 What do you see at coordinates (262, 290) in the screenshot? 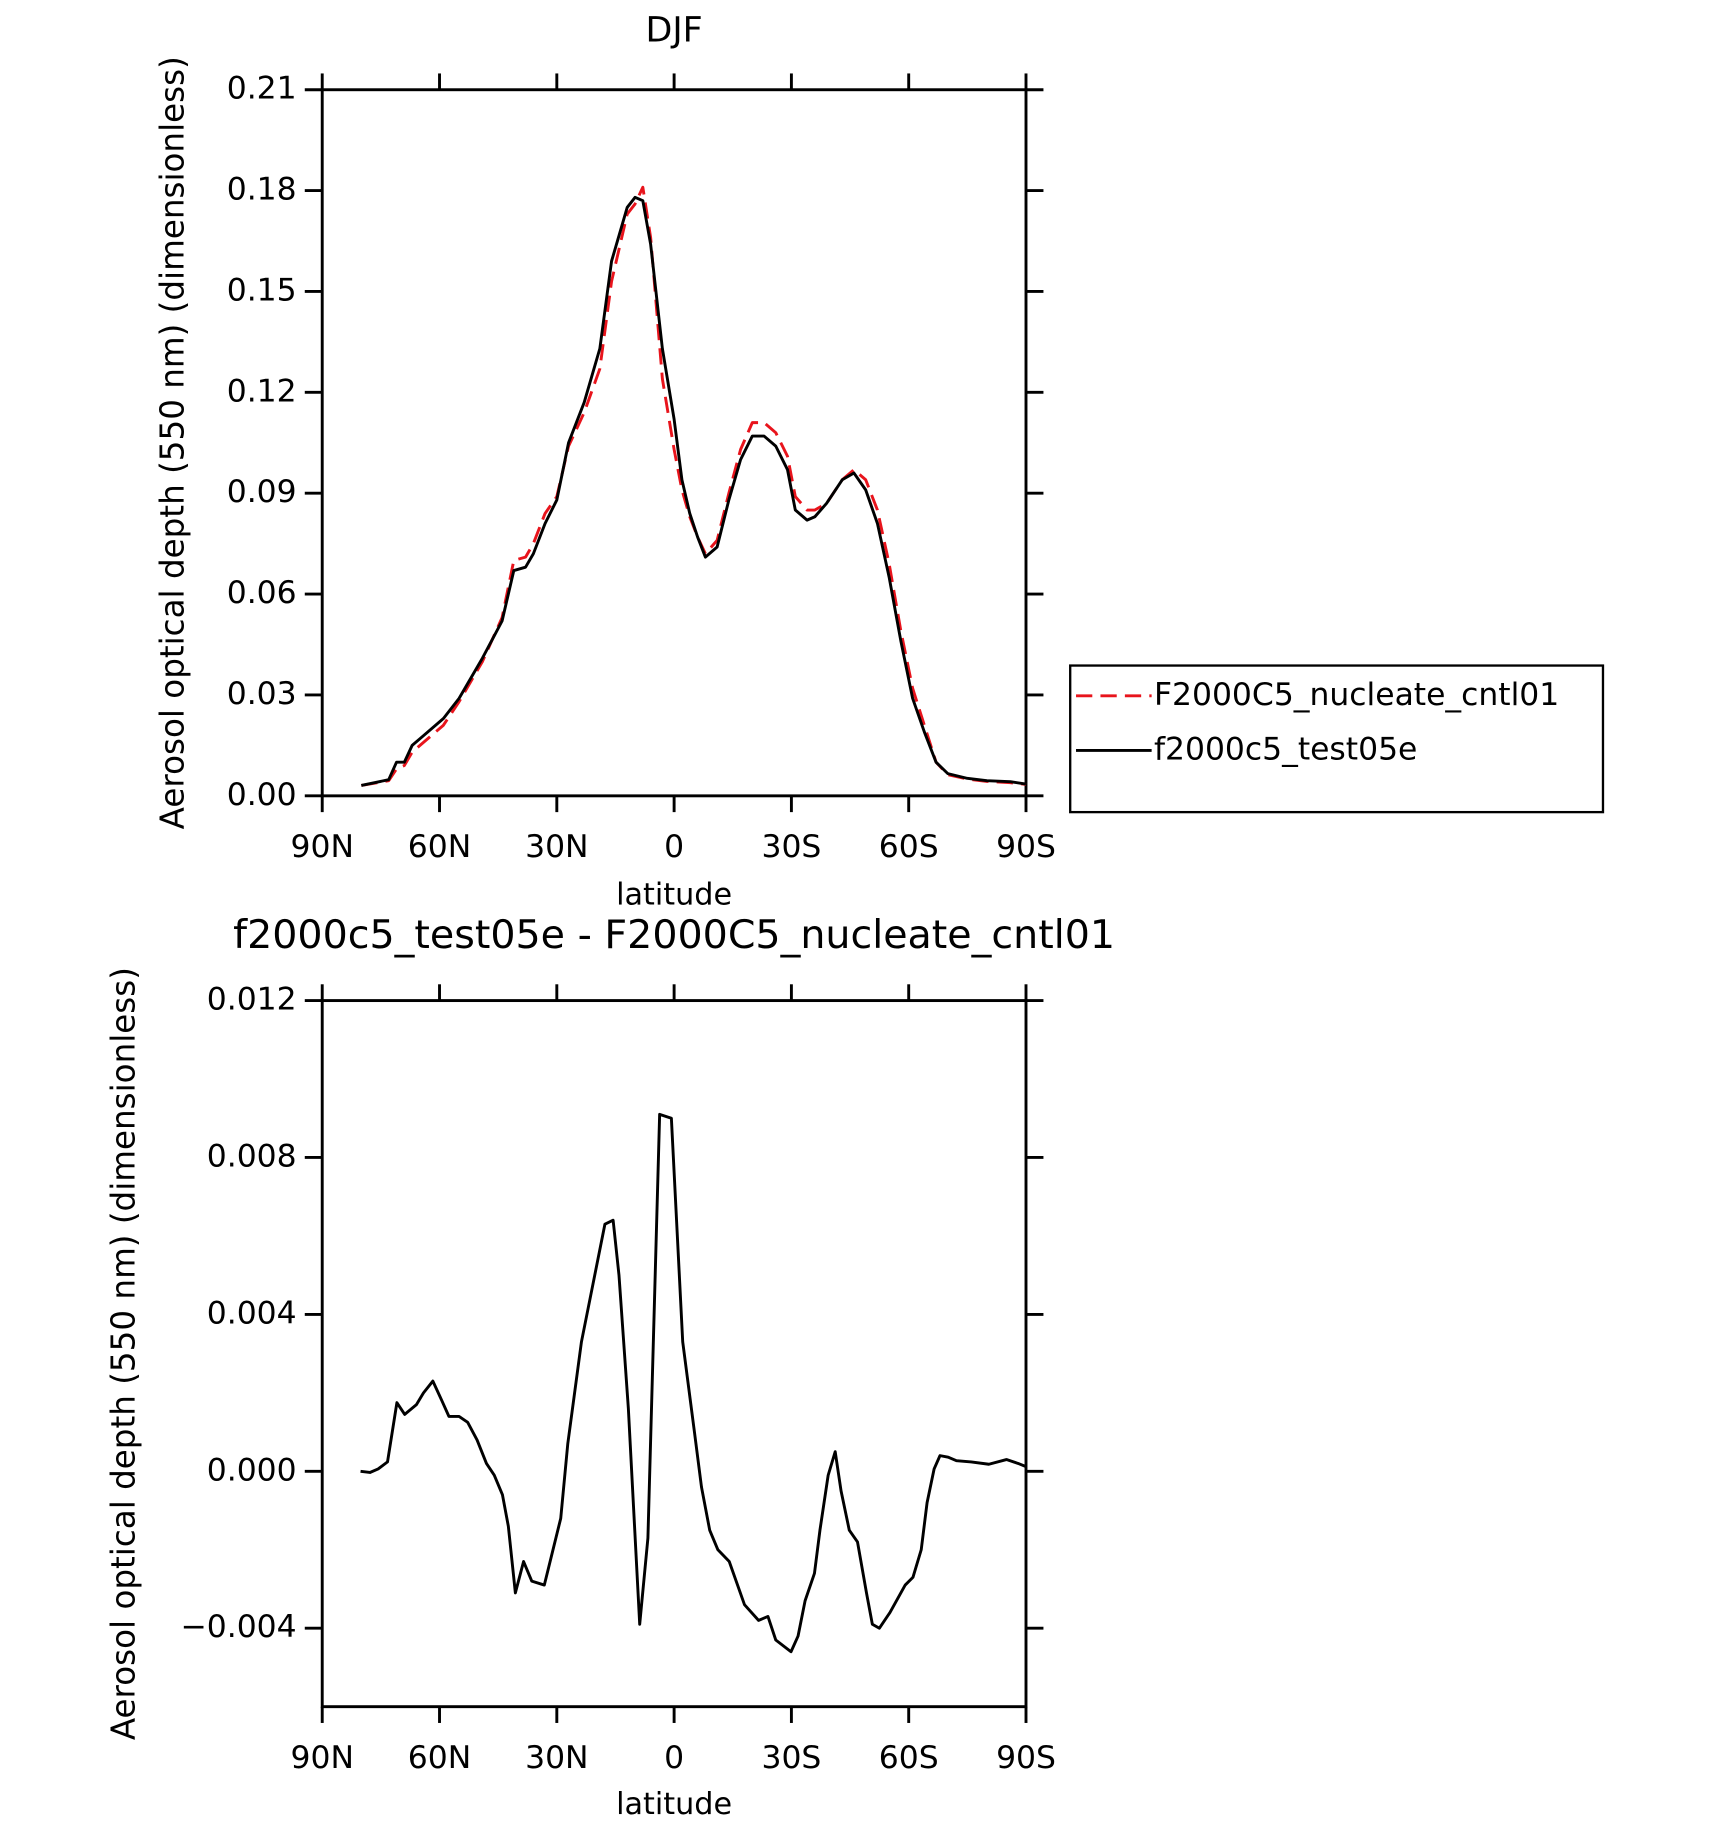
I see `y-tick-label: 0.15` at bounding box center [262, 290].